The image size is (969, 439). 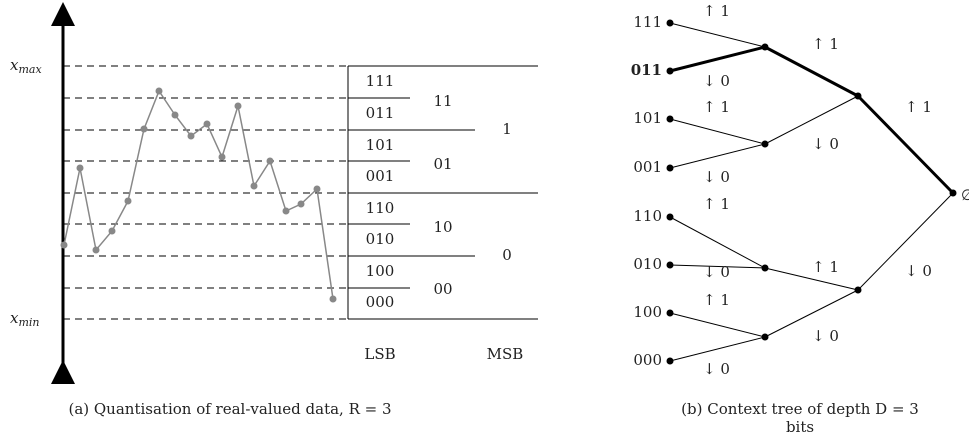 What do you see at coordinates (380, 302) in the screenshot?
I see `lsb-label: 000` at bounding box center [380, 302].